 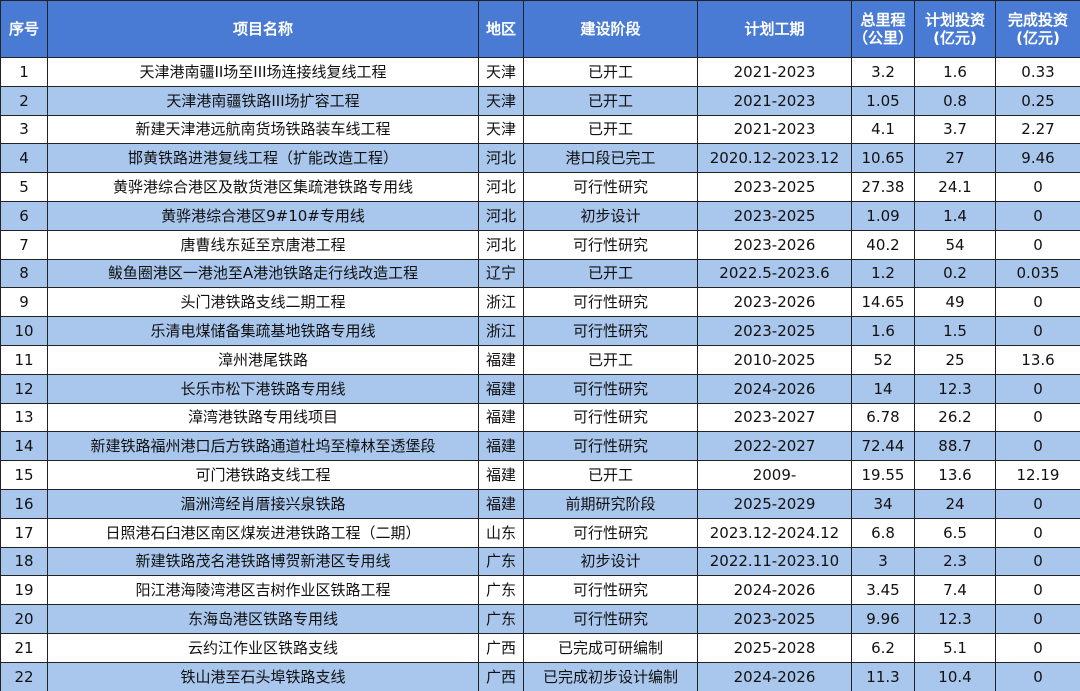 I want to click on header-text: 计划投资, so click(x=954, y=20).